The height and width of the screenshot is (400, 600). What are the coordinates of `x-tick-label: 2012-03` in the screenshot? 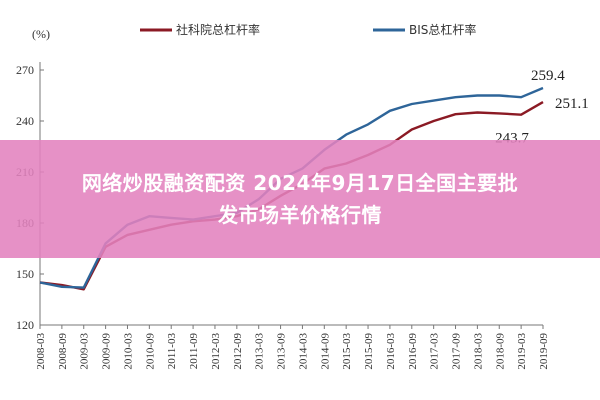 It's located at (216, 351).